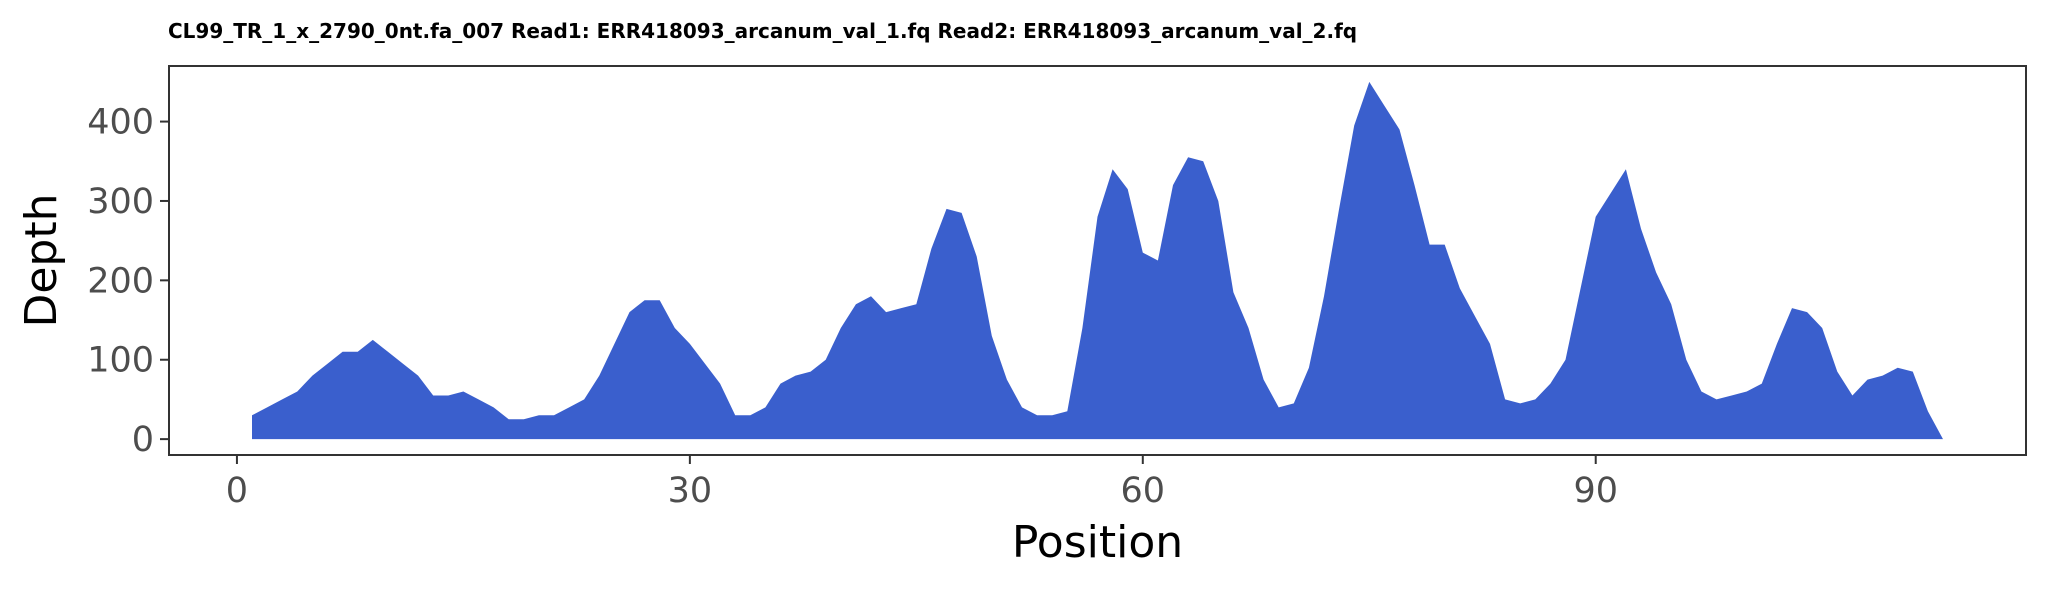 The image size is (2066, 590). What do you see at coordinates (120, 281) in the screenshot?
I see `y-tick-label: 200` at bounding box center [120, 281].